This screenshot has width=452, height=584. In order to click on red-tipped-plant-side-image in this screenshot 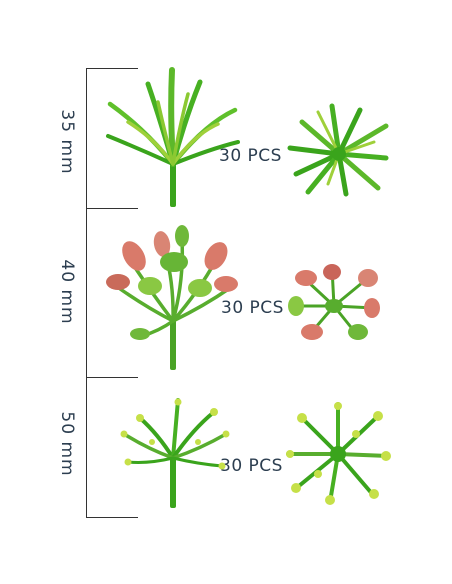, I will do `click(172, 297)`.